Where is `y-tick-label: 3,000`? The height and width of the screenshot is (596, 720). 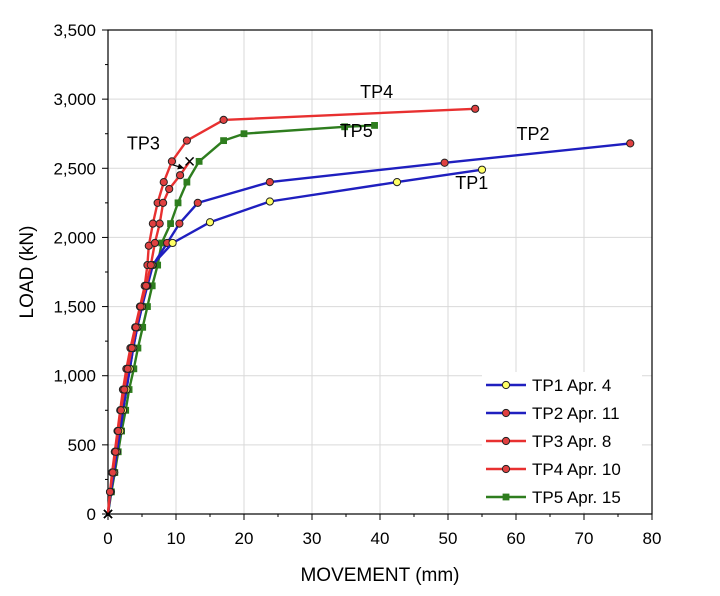
y-tick-label: 3,000 is located at coordinates (74, 99).